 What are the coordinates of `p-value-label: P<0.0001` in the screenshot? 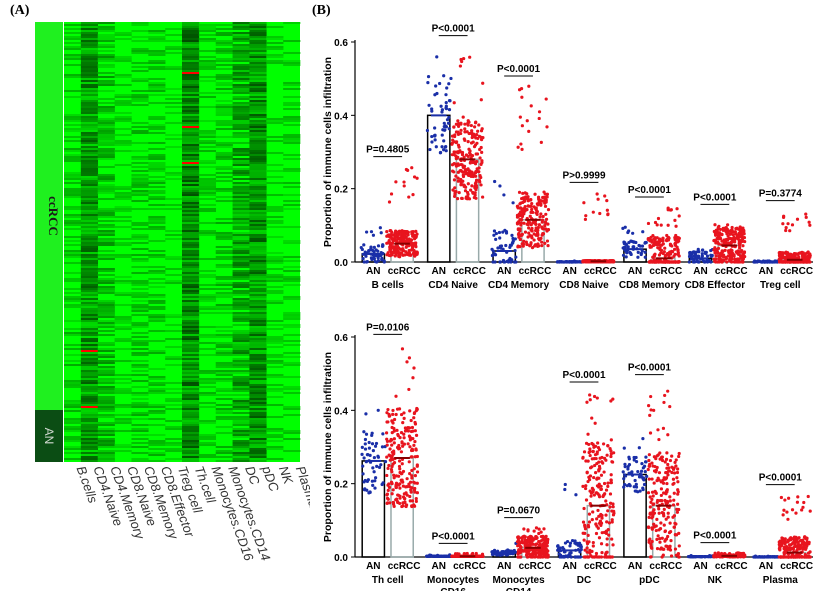 It's located at (650, 190).